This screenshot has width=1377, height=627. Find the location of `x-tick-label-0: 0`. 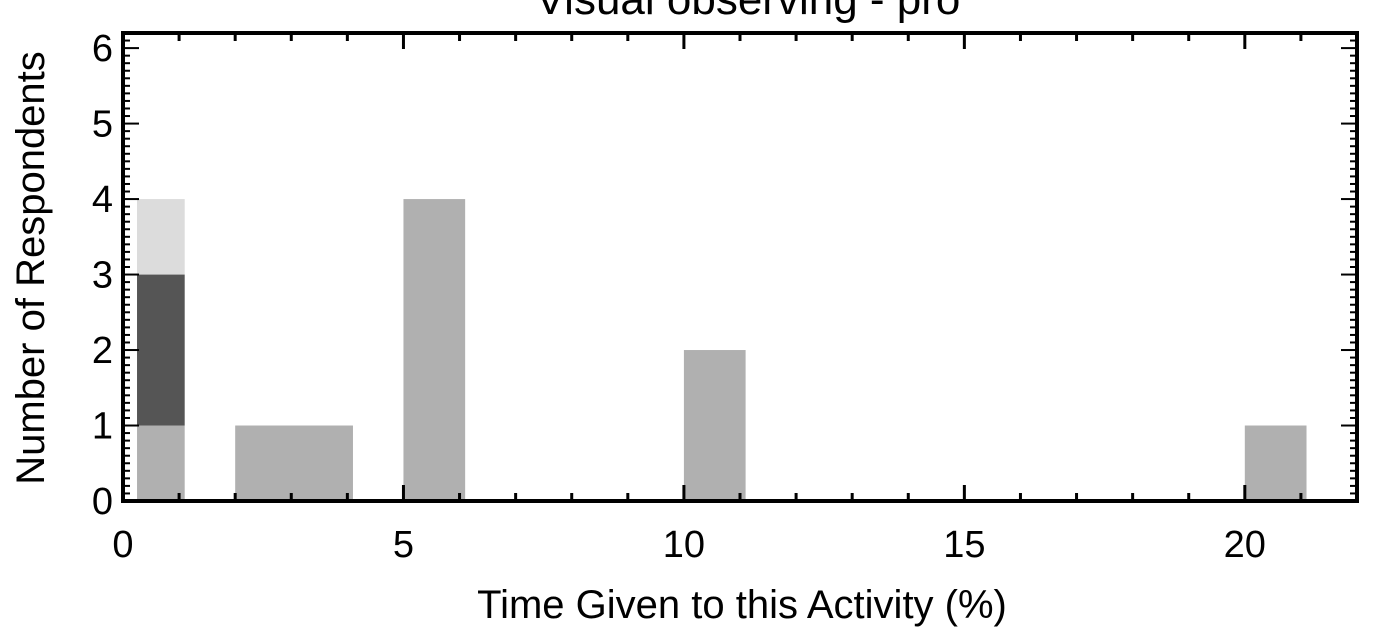

x-tick-label-0: 0 is located at coordinates (122, 545).